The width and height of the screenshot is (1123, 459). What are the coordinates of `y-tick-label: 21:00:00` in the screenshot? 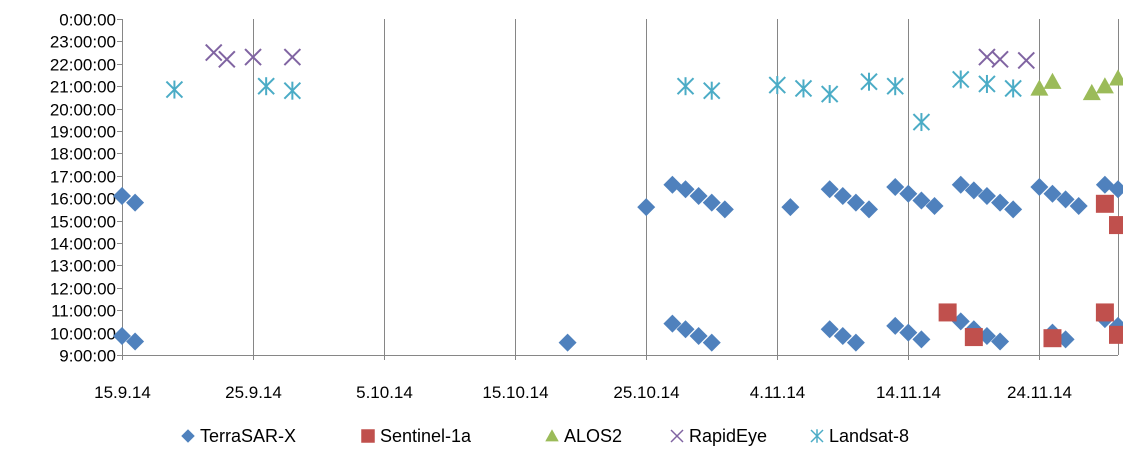 It's located at (83, 87).